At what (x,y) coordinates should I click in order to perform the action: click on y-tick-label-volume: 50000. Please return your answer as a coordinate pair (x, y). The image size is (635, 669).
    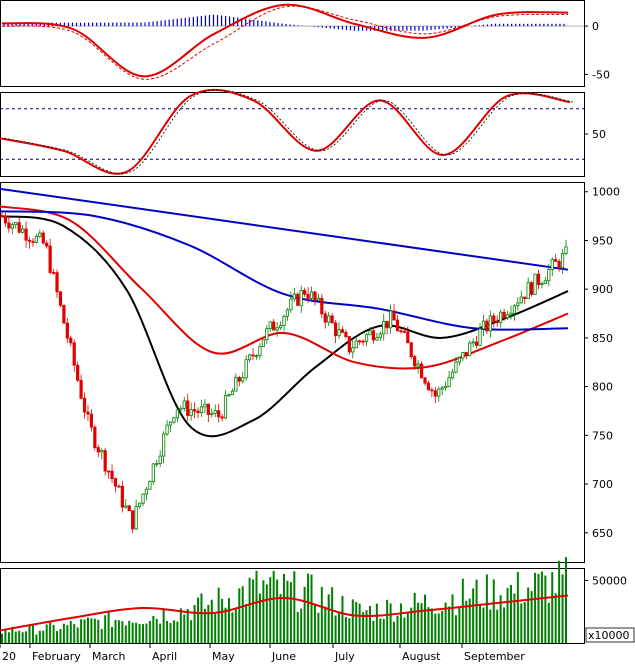
    Looking at the image, I should click on (609, 581).